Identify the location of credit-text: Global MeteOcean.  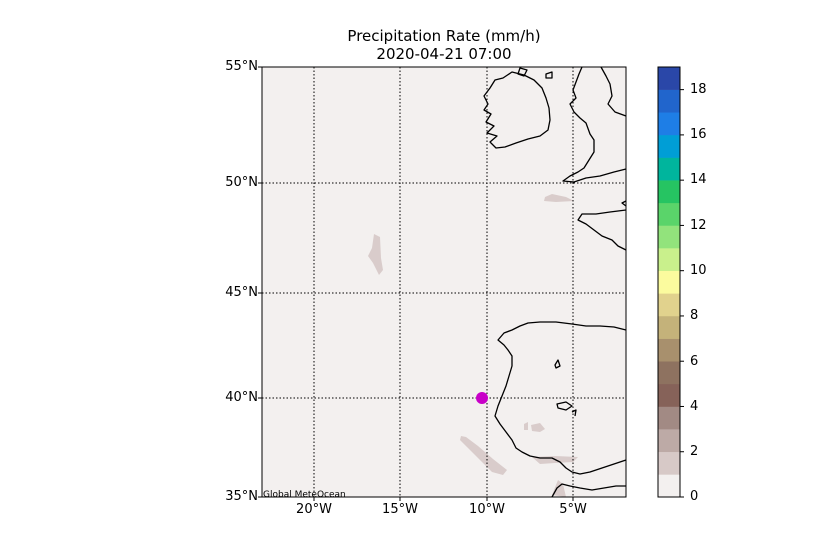
(304, 495).